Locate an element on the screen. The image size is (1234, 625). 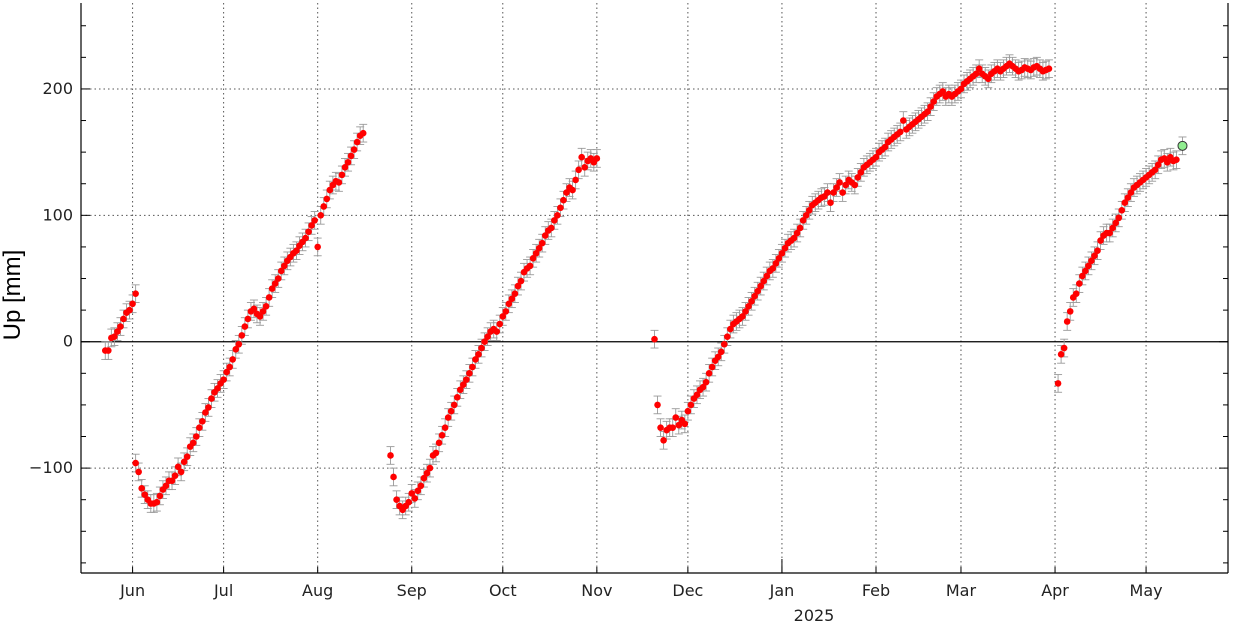
x-tick-label: Jan is located at coordinates (782, 590).